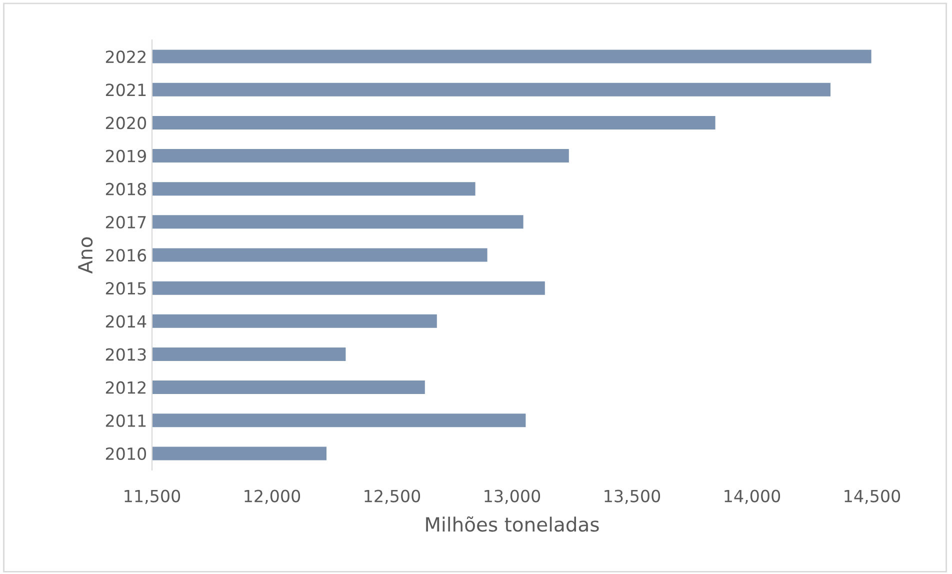 This screenshot has width=952, height=574. I want to click on y-tick-label: 2015, so click(126, 288).